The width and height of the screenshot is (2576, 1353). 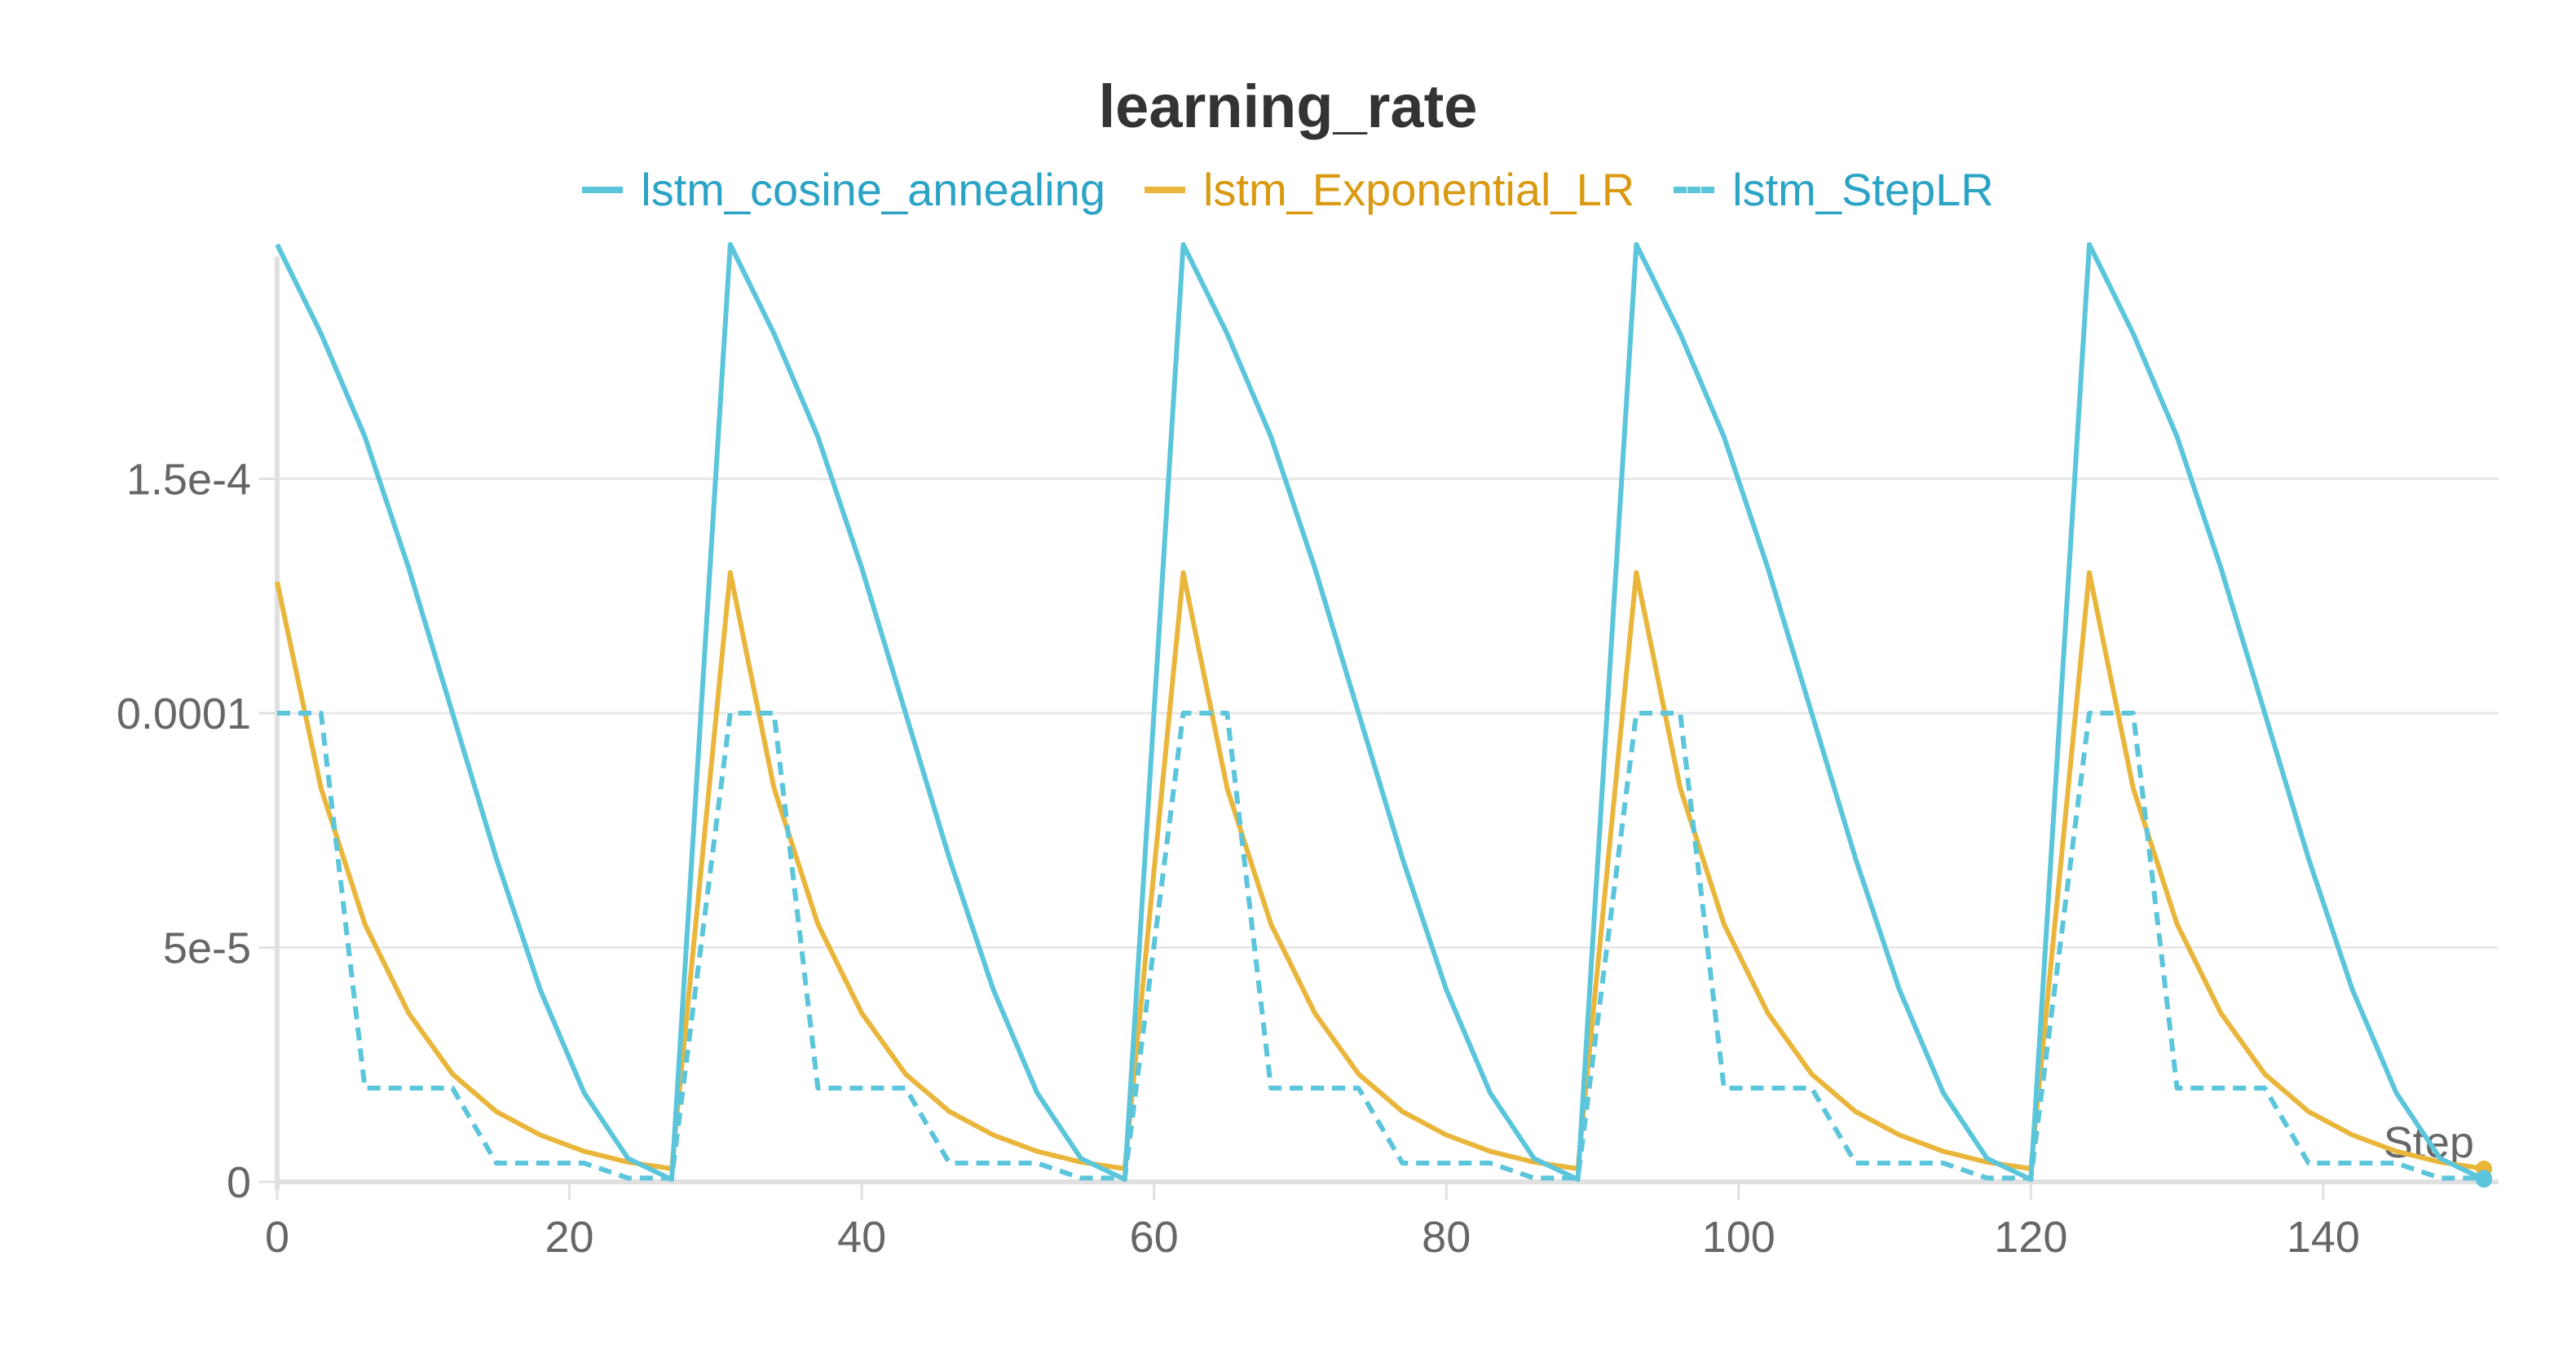 I want to click on x-tick-label: 80, so click(x=1446, y=1237).